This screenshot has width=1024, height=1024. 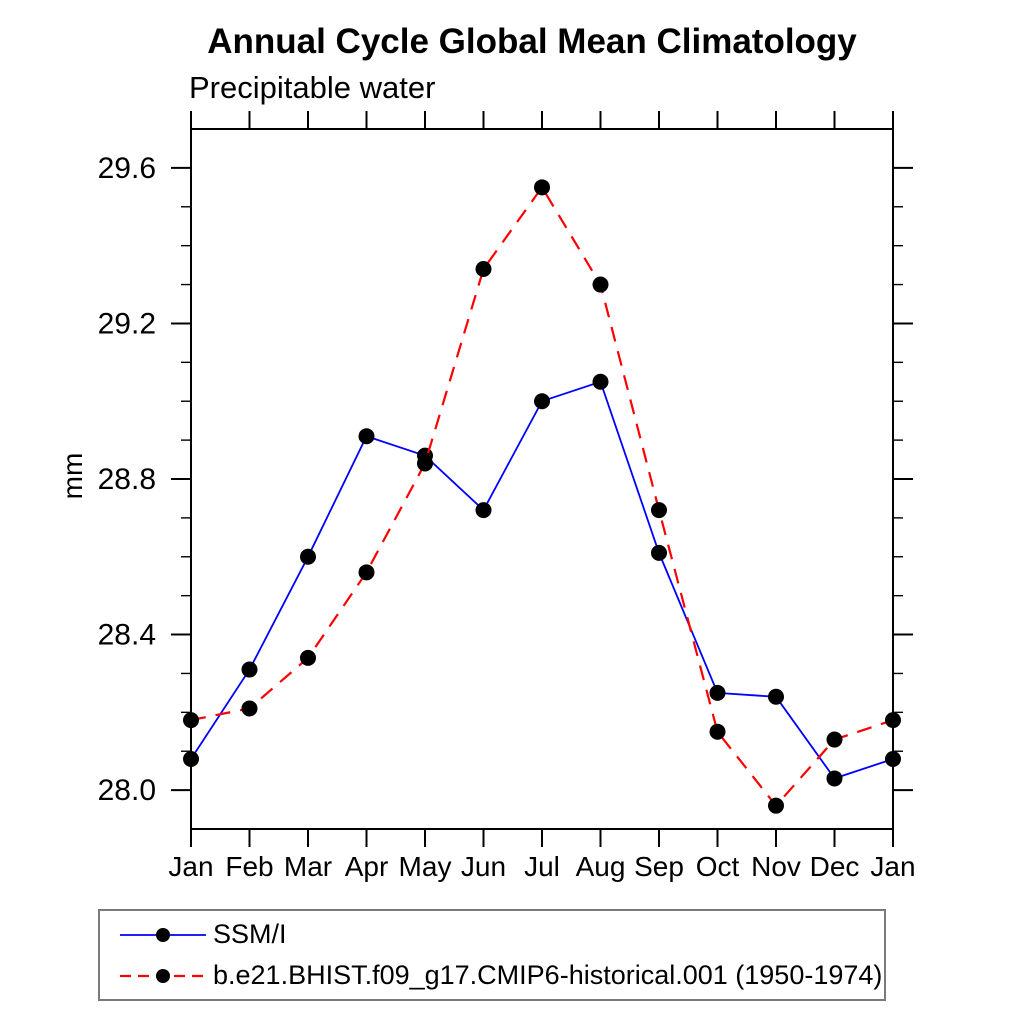 I want to click on series-0-marker-11-Dec, so click(x=834, y=778).